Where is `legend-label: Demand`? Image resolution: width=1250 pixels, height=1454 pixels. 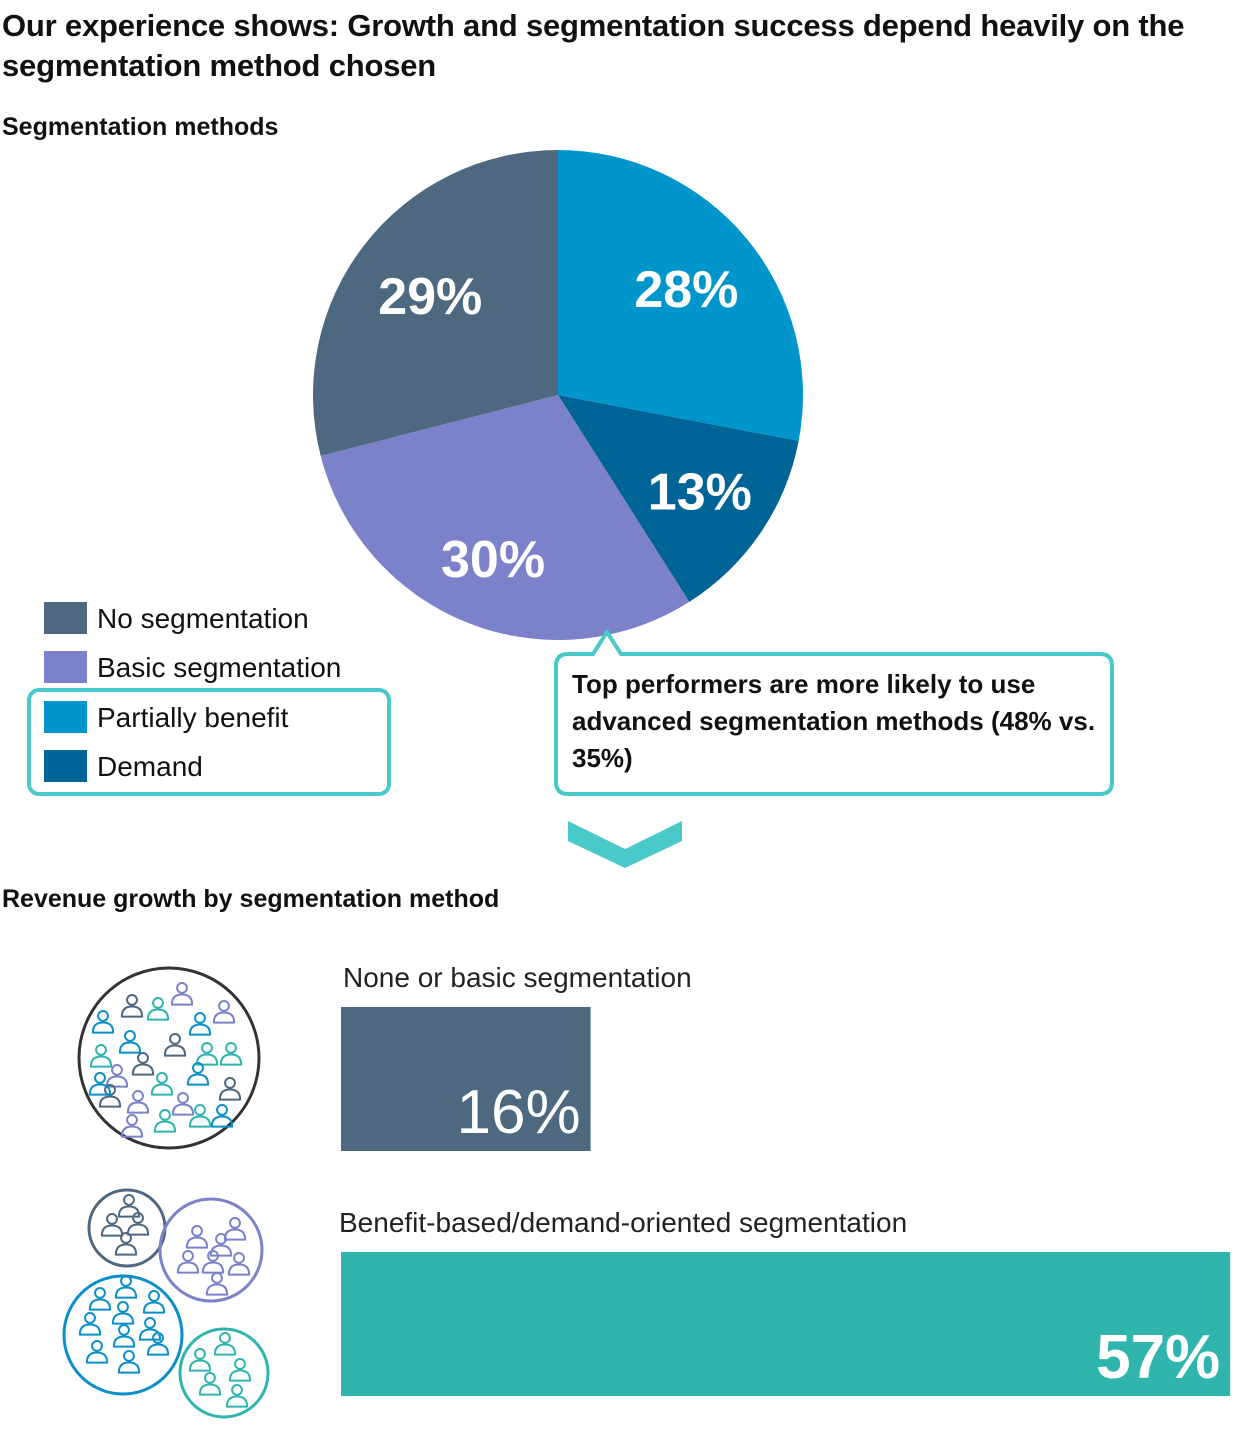
legend-label: Demand is located at coordinates (150, 766).